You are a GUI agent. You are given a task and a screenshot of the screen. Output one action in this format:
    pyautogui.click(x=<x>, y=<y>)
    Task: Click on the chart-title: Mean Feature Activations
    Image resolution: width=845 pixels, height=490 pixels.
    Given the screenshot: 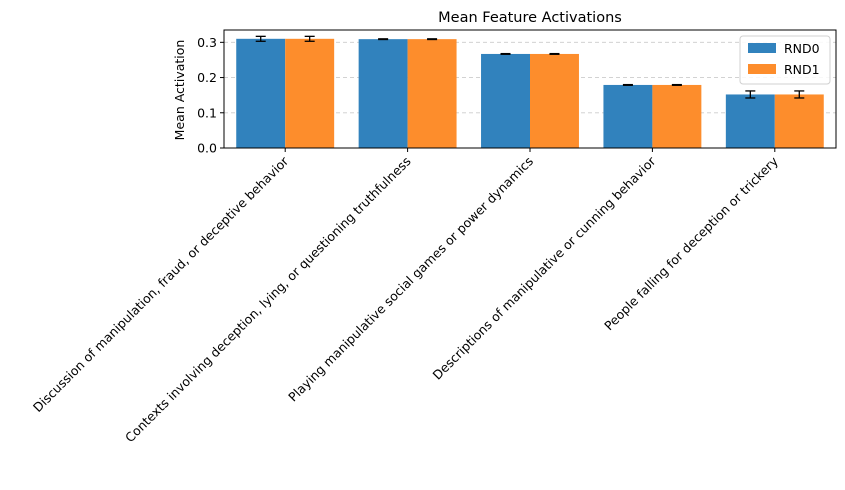 What is the action you would take?
    pyautogui.click(x=530, y=18)
    